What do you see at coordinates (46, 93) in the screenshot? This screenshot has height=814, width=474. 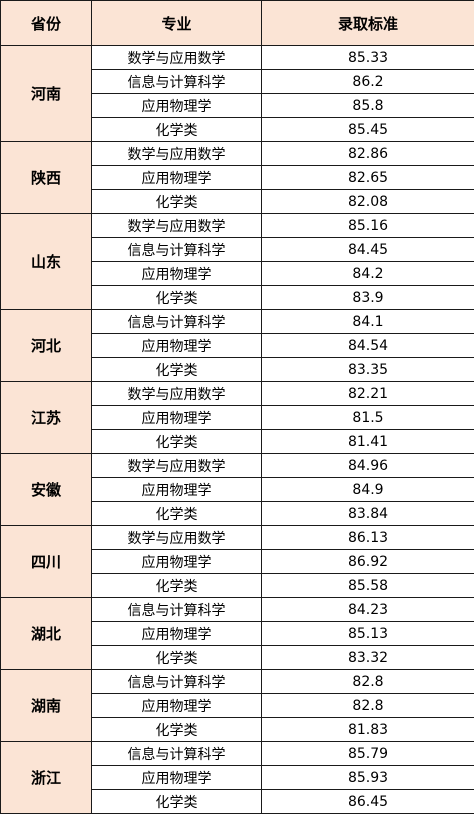 I see `province-cell: 河南` at bounding box center [46, 93].